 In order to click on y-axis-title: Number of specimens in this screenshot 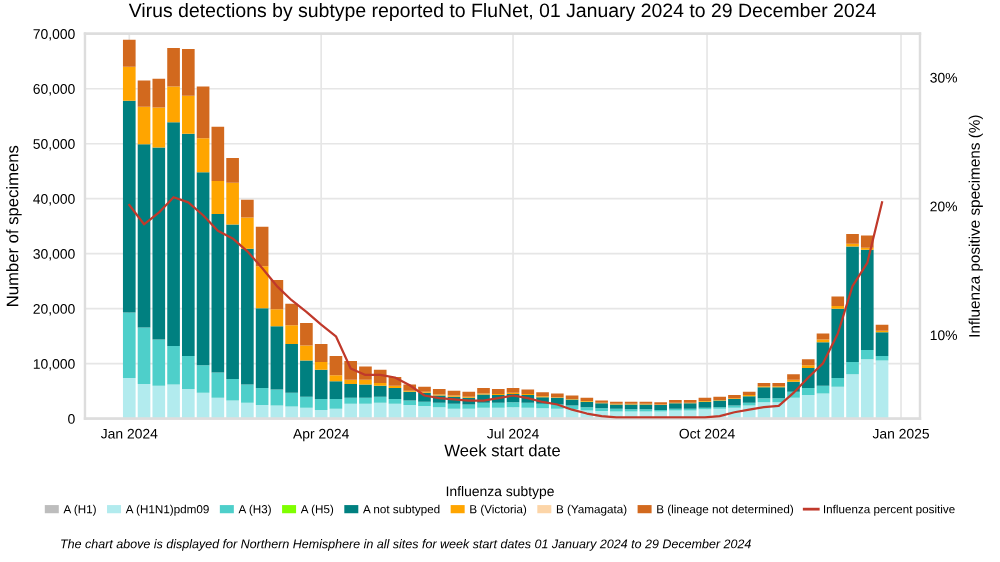, I will do `click(14, 225)`.